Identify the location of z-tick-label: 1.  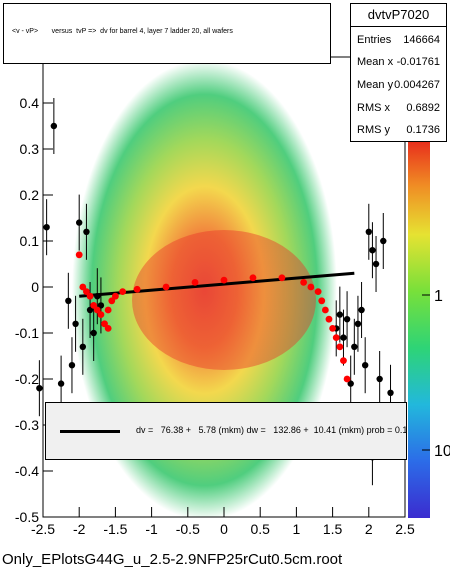
(438, 296).